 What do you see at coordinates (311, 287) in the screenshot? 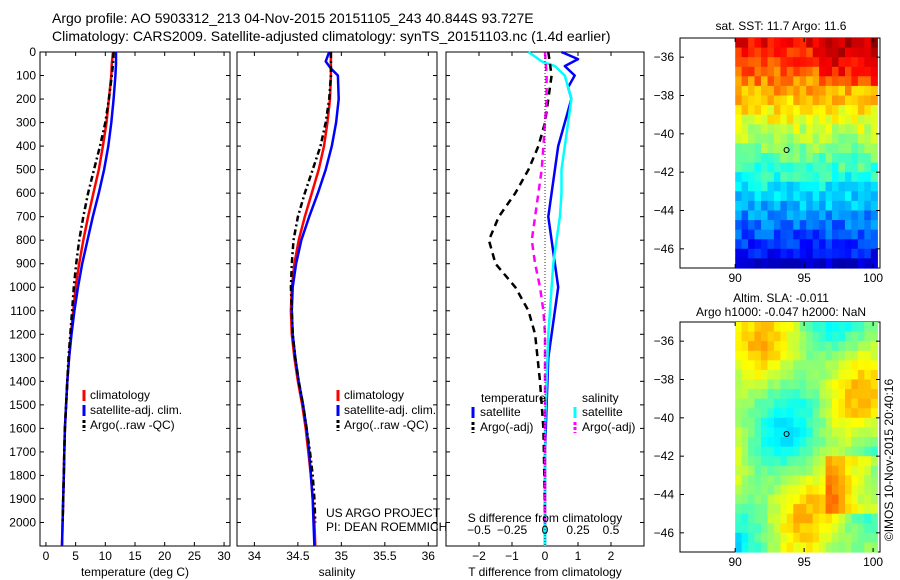
I see `series-line` at bounding box center [311, 287].